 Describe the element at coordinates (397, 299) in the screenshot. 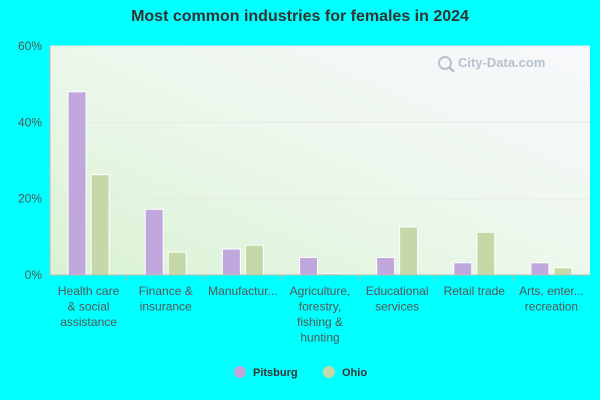

I see `x-category-label: Educational services` at that location.